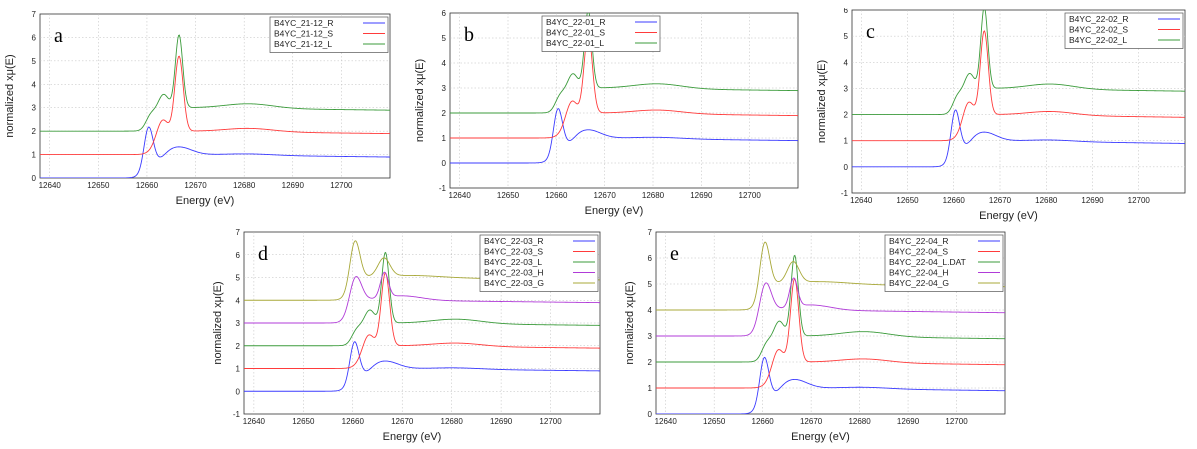  What do you see at coordinates (513, 262) in the screenshot?
I see `legend-label: B4YC_22-03_L` at bounding box center [513, 262].